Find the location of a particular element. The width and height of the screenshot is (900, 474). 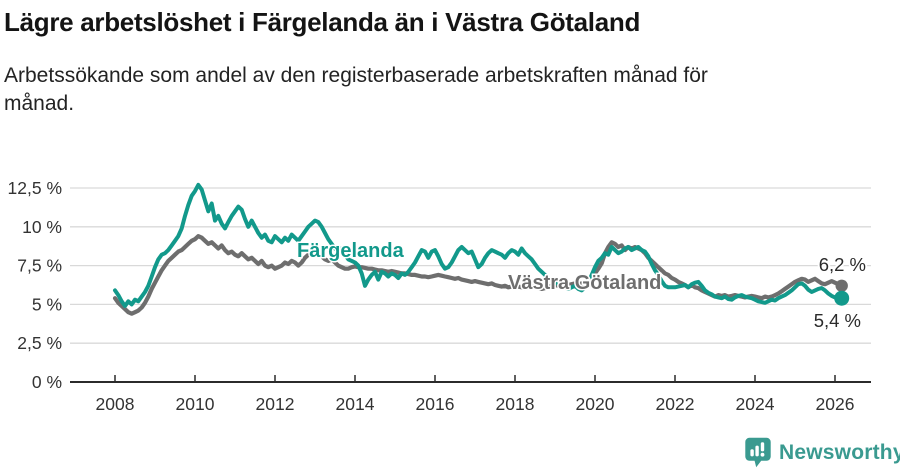

x-axis-tick-label: 2026 is located at coordinates (835, 404).